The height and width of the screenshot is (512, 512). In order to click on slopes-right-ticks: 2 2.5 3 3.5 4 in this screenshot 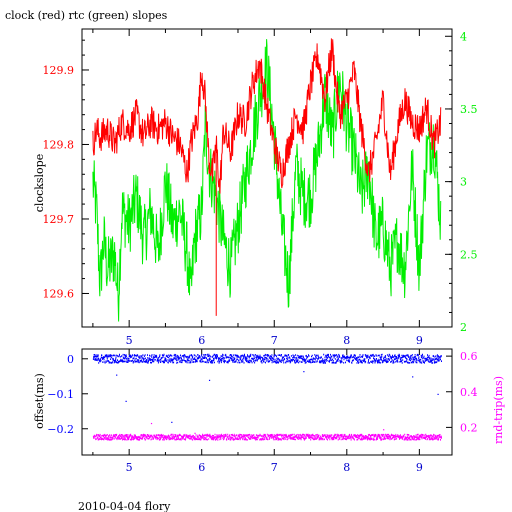, I will do `click(461, 182)`.